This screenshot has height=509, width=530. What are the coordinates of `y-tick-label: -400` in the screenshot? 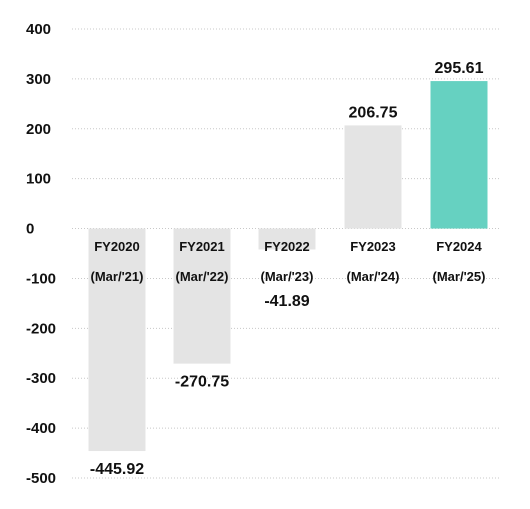 It's located at (41, 428).